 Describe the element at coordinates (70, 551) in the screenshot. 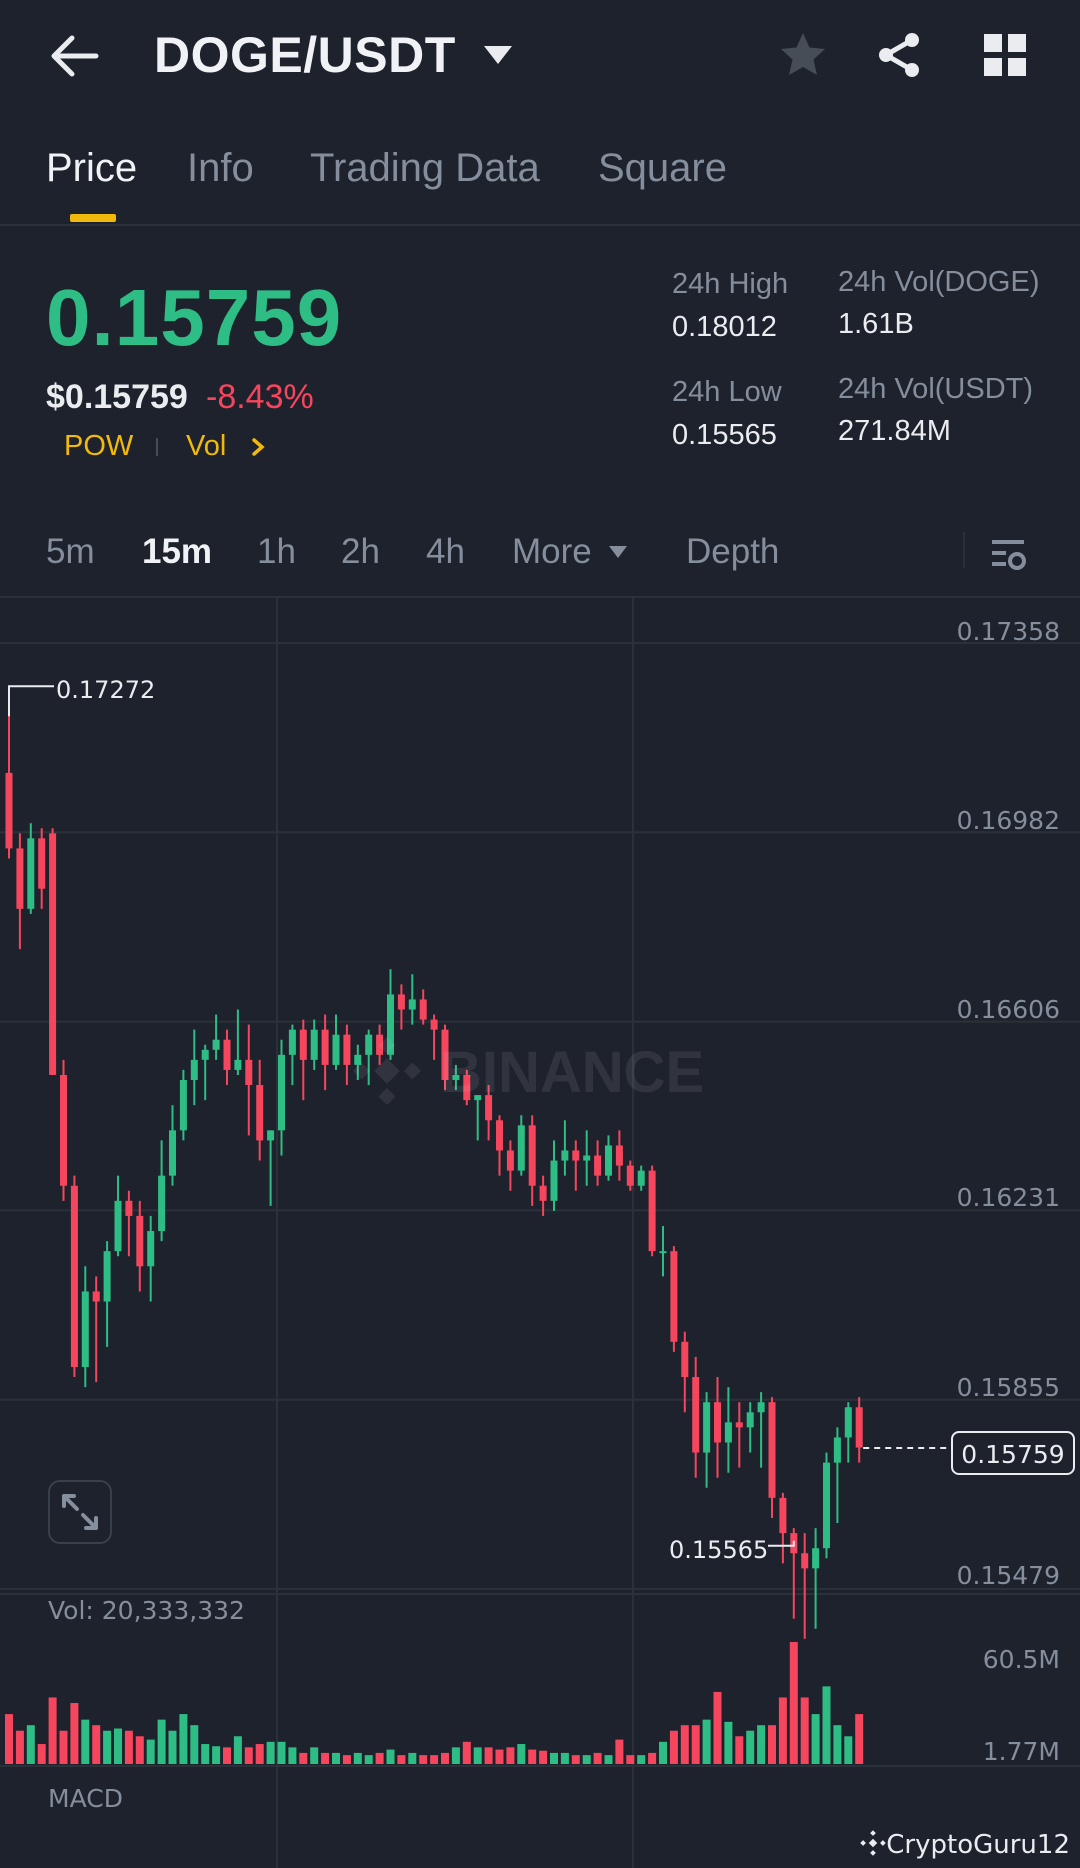

I see `interval-5m: 5m` at that location.